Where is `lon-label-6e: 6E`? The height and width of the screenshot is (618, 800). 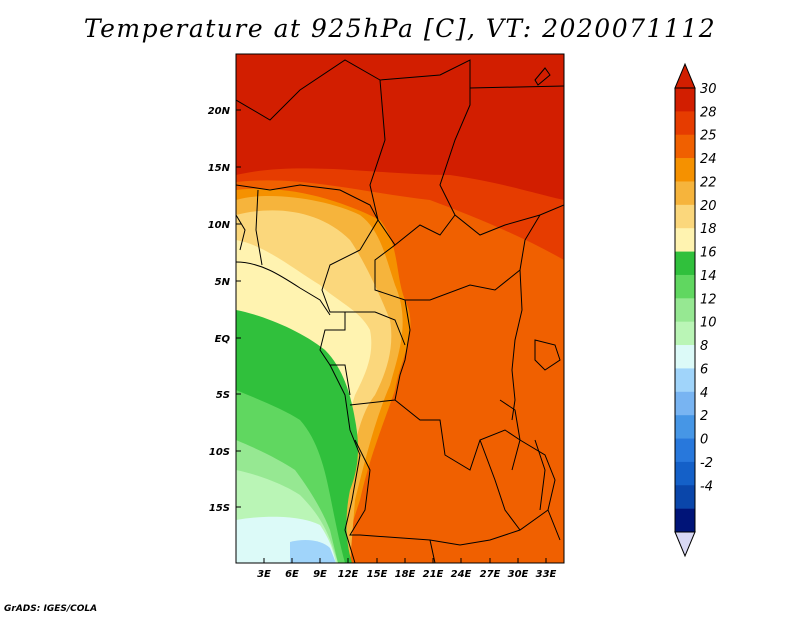
lon-label-6e: 6E is located at coordinates (292, 574).